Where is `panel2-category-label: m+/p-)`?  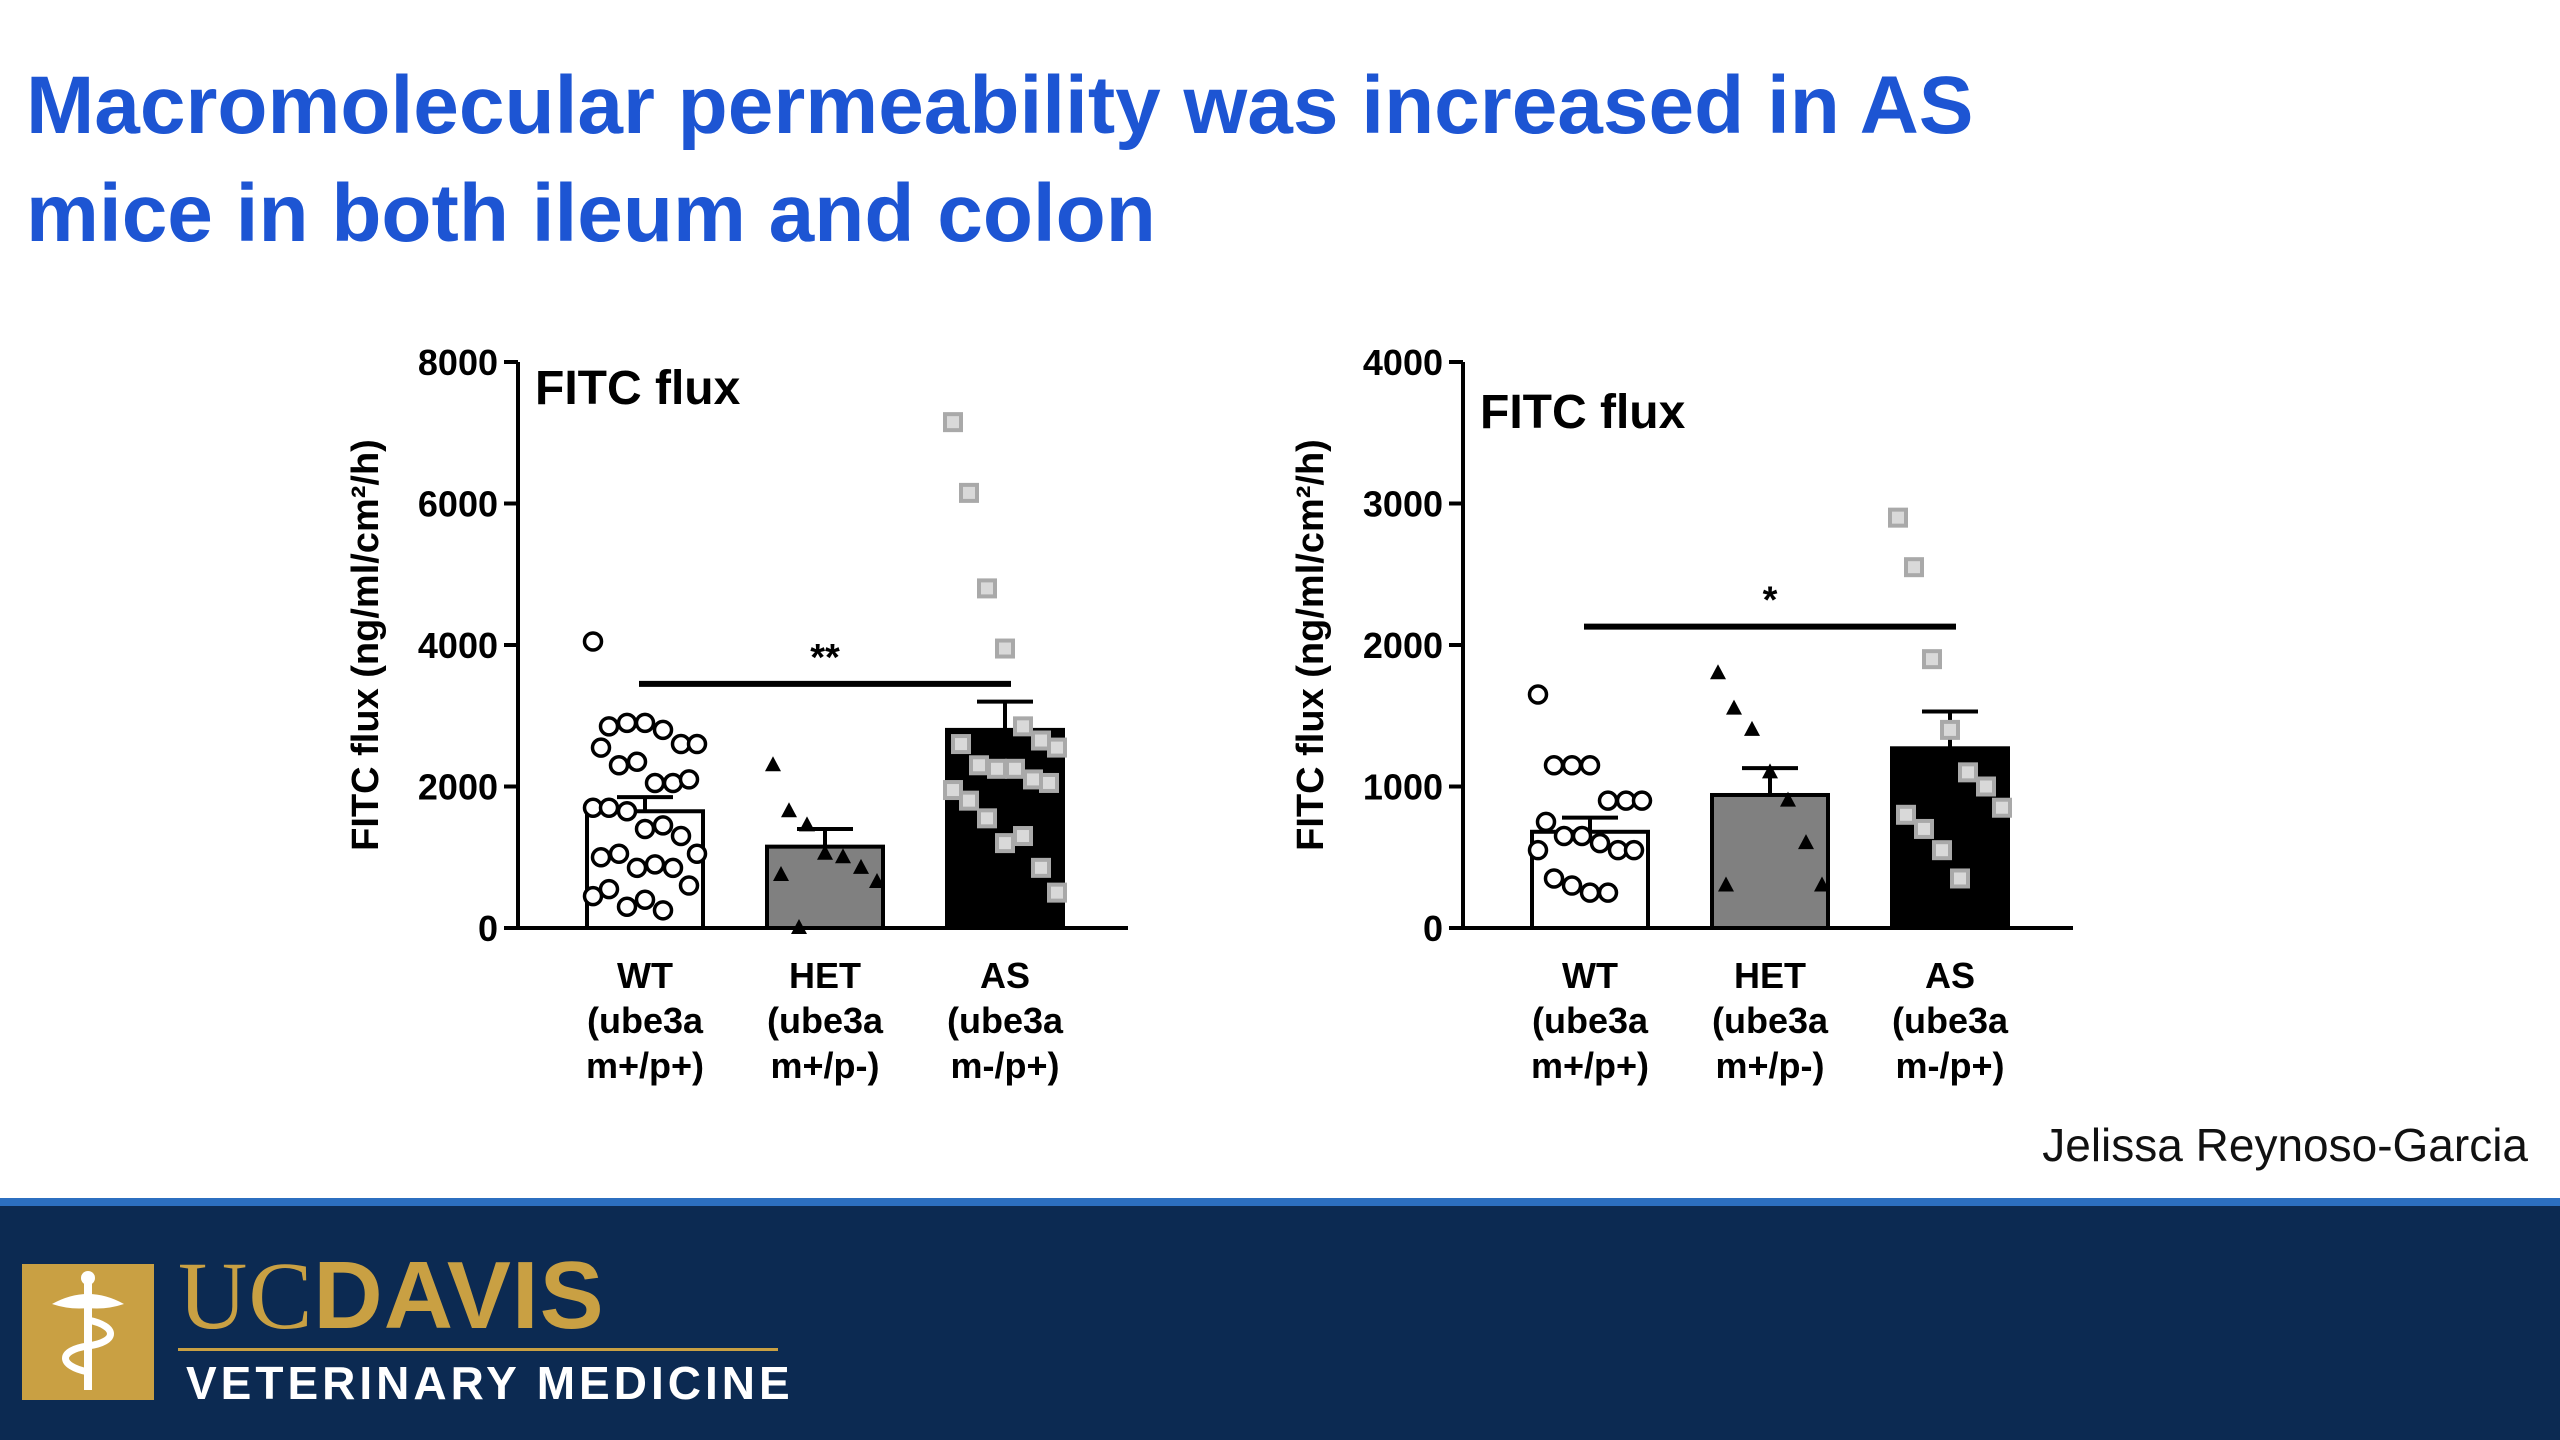
panel2-category-label: m+/p-) is located at coordinates (1769, 1065).